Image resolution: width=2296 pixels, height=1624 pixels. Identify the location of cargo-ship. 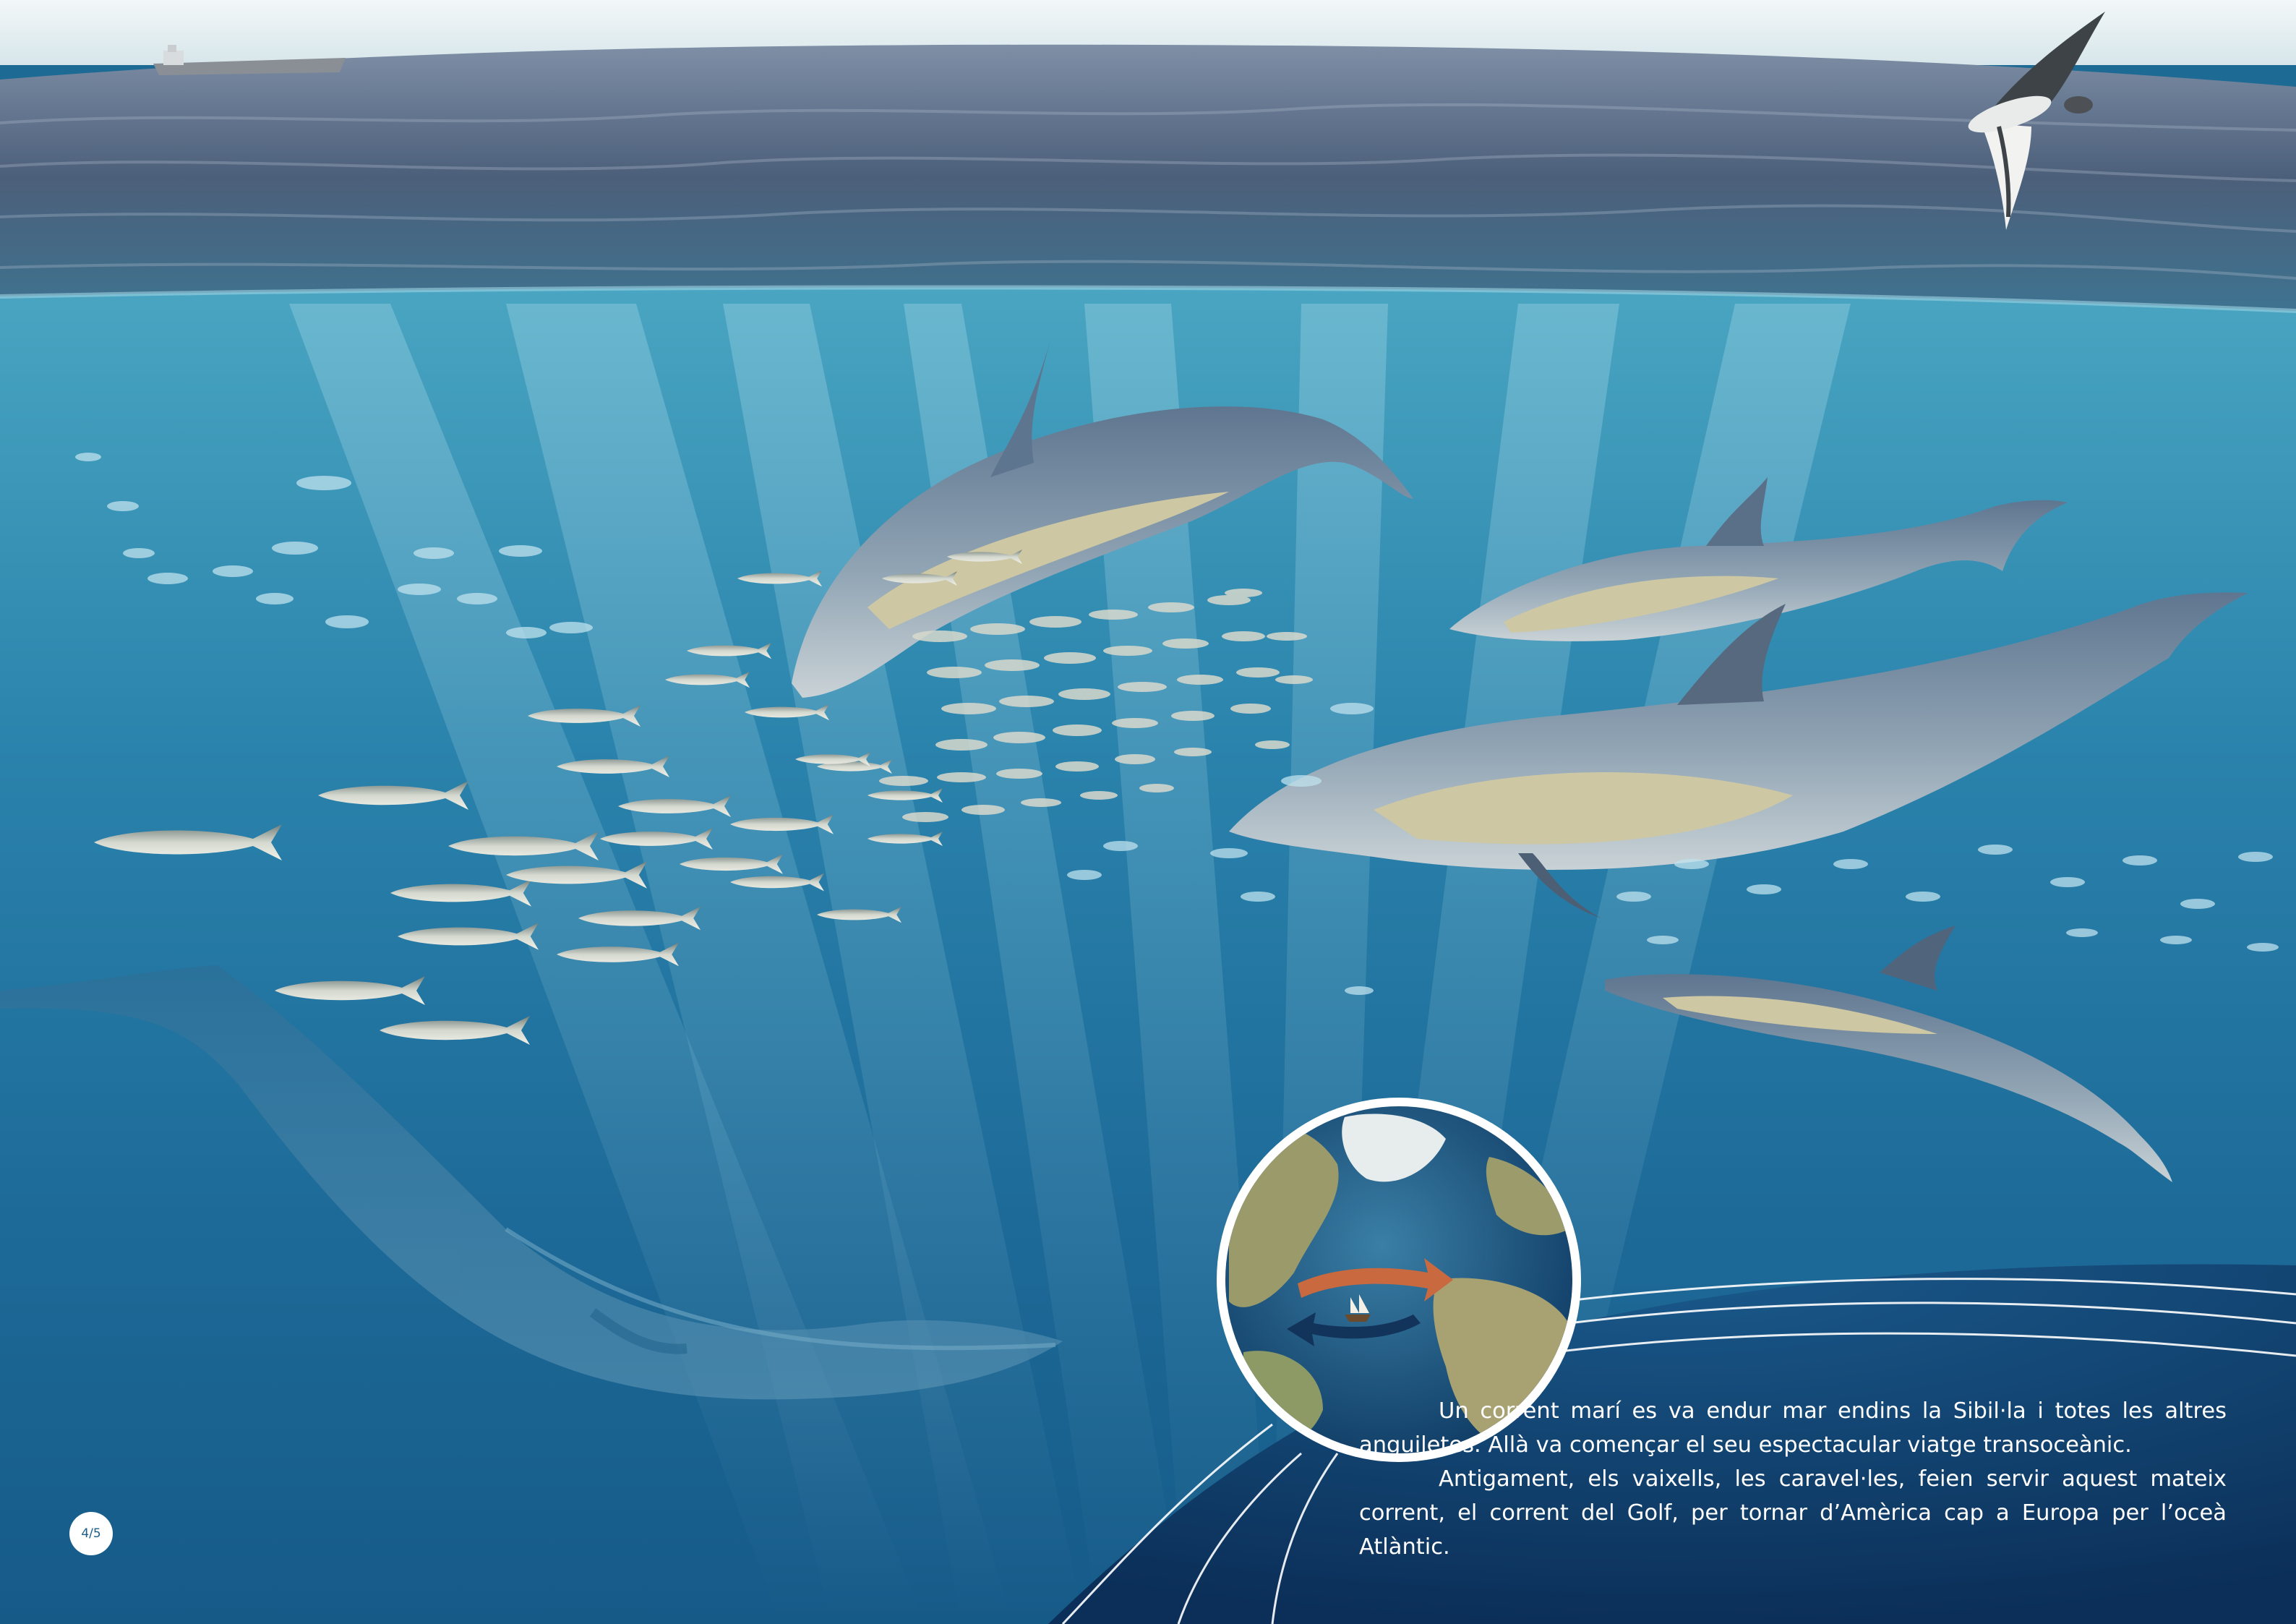
(249, 60).